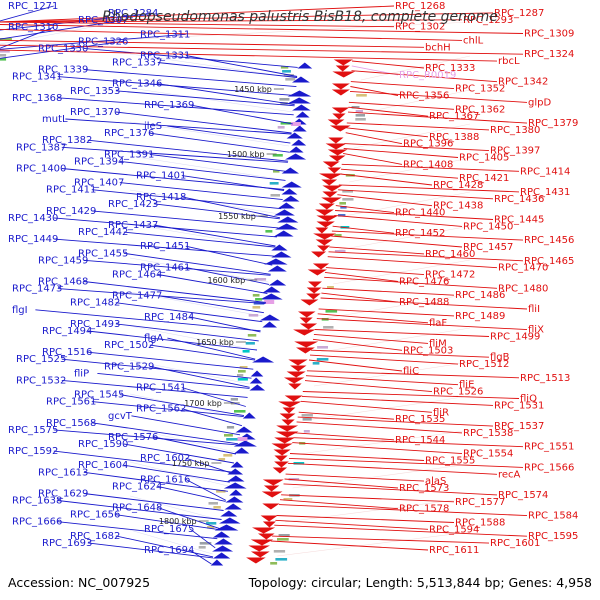 Image resolution: width=600 pixels, height=600 pixels. Describe the element at coordinates (37, 77) in the screenshot. I see `gene-label: RPC_1341` at that location.